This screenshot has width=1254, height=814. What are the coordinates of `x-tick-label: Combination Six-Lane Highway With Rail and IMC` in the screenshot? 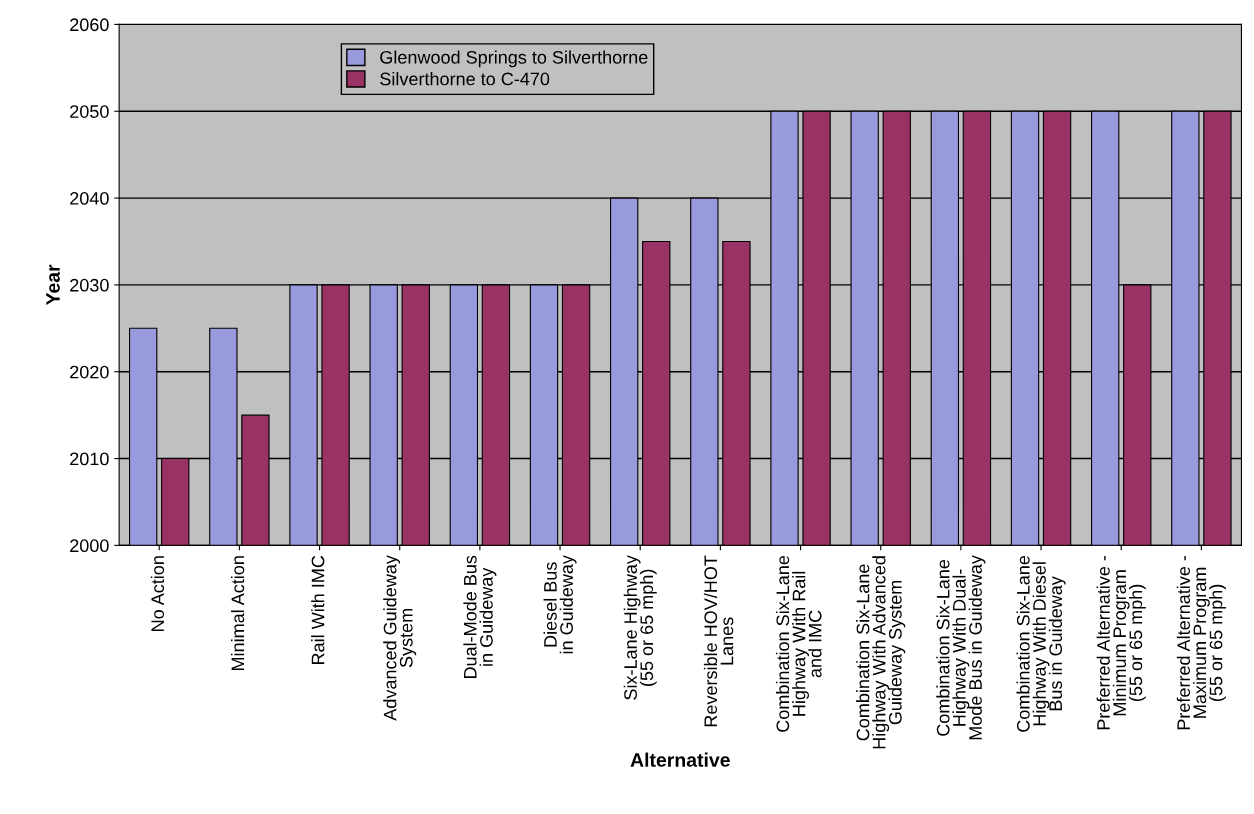 It's located at (798, 643).